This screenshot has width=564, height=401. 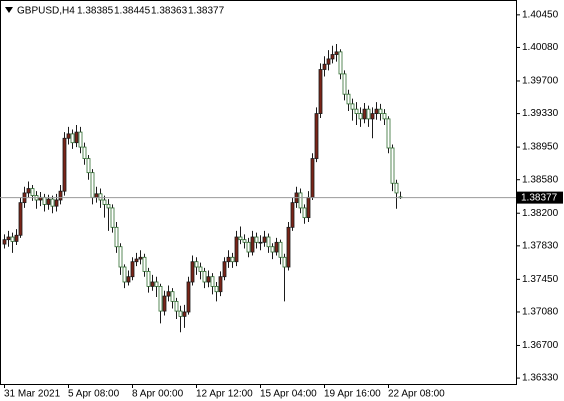 What do you see at coordinates (46, 11) in the screenshot?
I see `symbol: GBPUSD,H4` at bounding box center [46, 11].